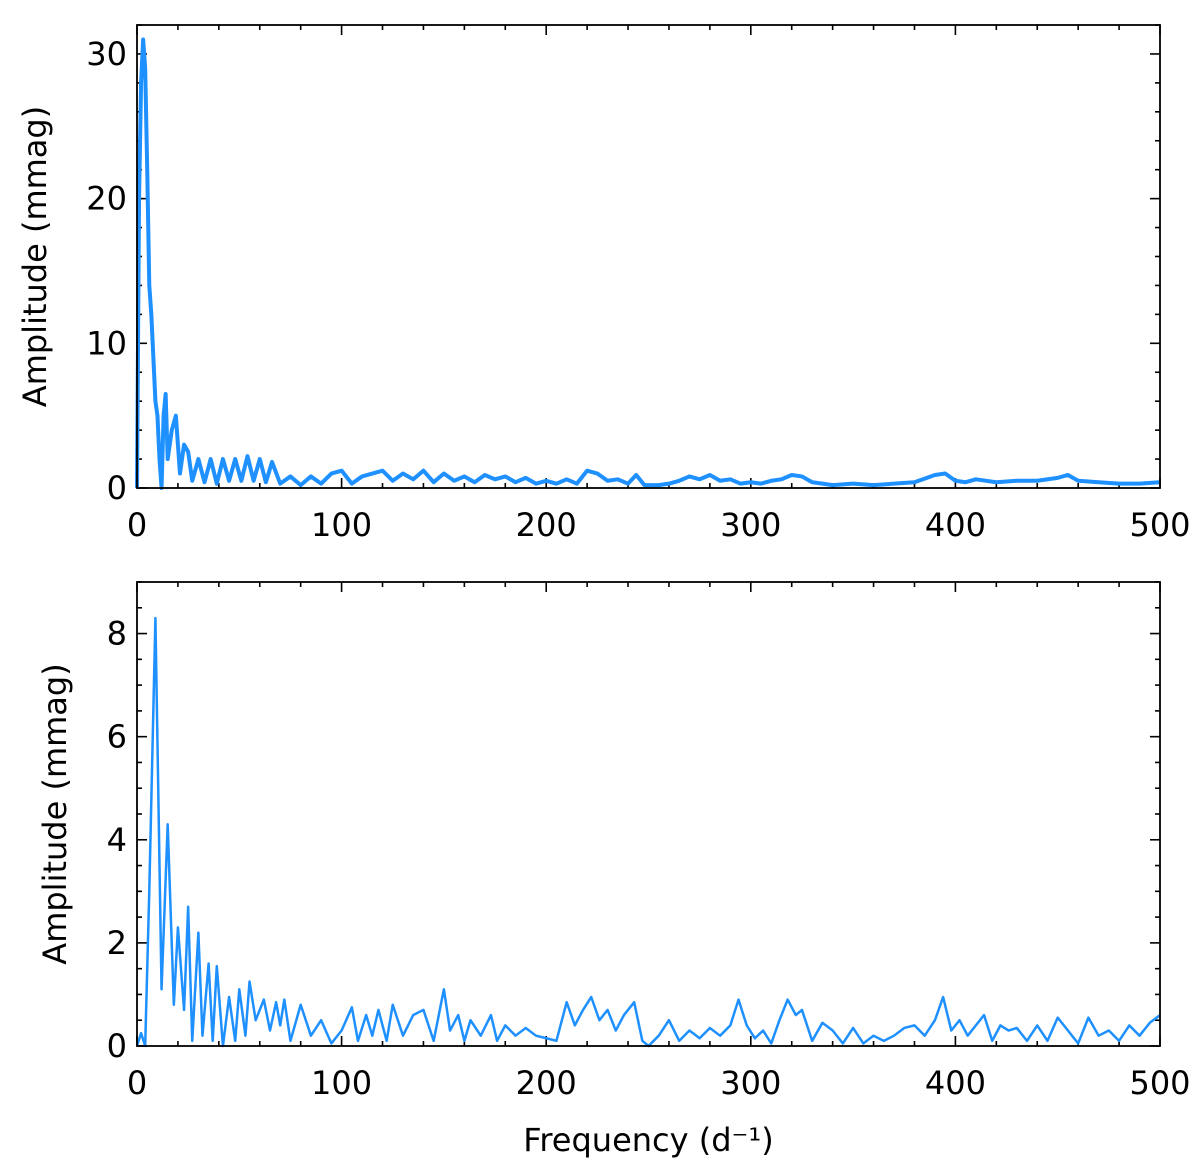 This screenshot has width=1200, height=1169. I want to click on x-axis-label: Frequency (d⁻¹), so click(648, 1140).